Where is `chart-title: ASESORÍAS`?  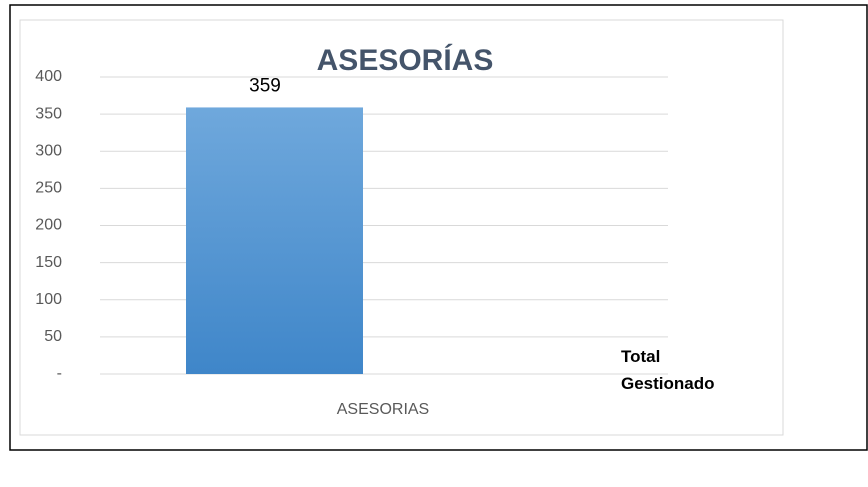 chart-title: ASESORÍAS is located at coordinates (405, 60).